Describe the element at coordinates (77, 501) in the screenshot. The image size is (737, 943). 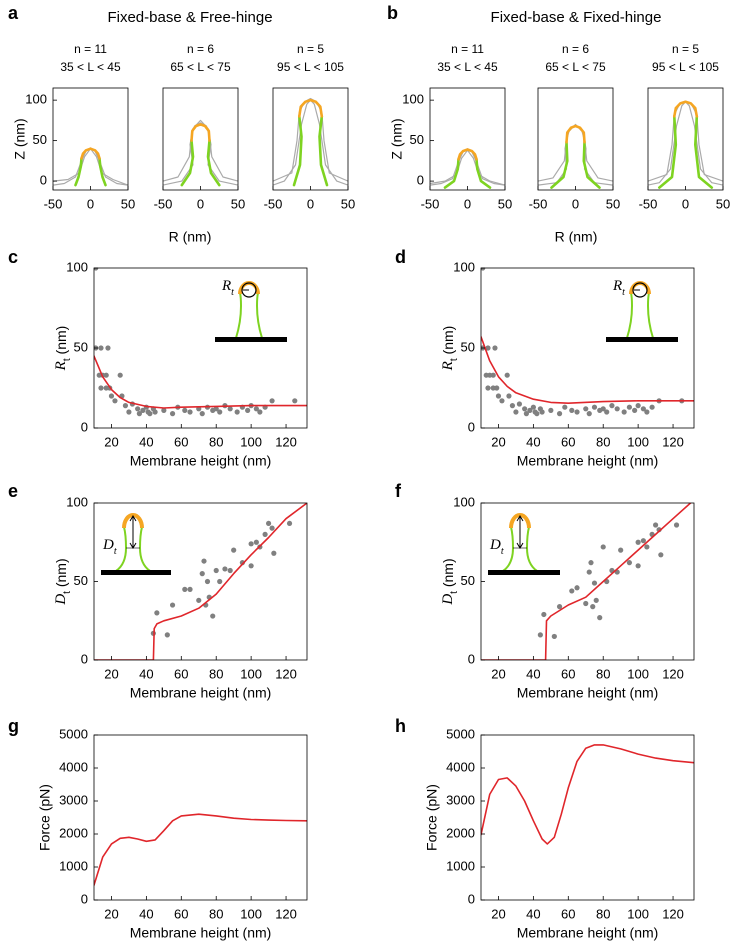
I see `y-tick-label: 100` at that location.